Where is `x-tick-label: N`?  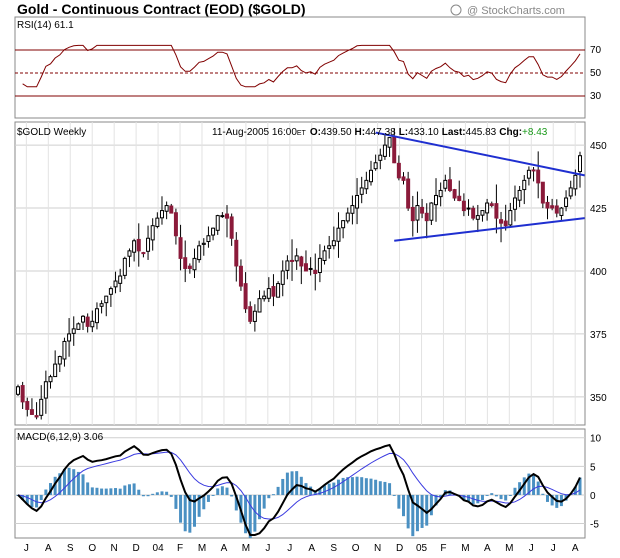
x-tick-label: N is located at coordinates (114, 548).